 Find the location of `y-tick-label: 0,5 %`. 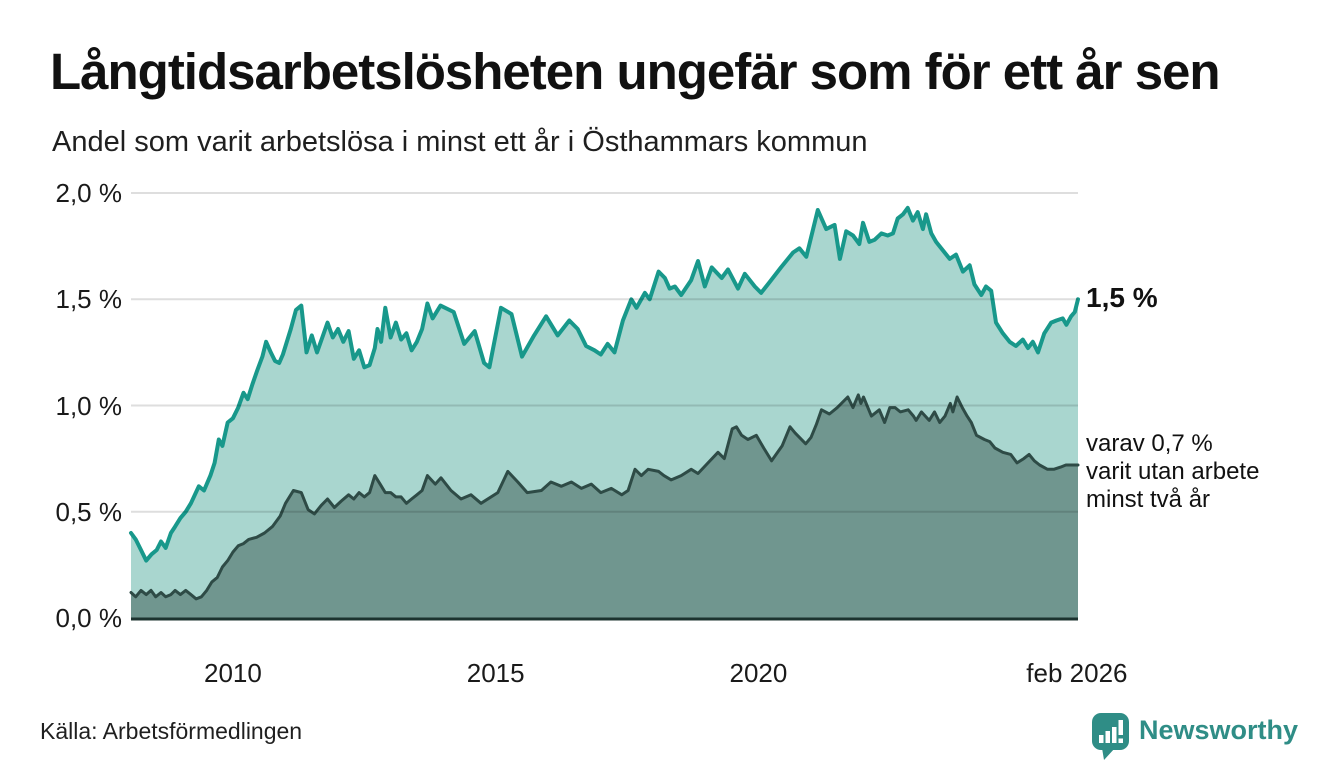

y-tick-label: 0,5 % is located at coordinates (89, 511).